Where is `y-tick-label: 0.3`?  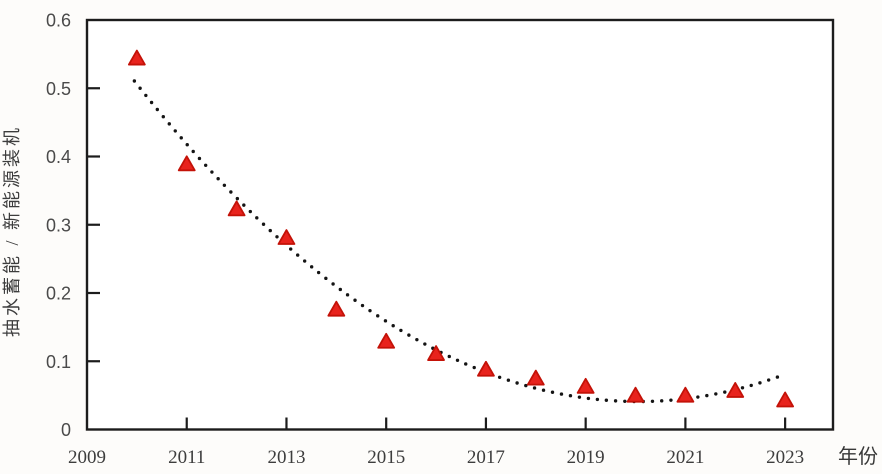 y-tick-label: 0.3 is located at coordinates (58, 225).